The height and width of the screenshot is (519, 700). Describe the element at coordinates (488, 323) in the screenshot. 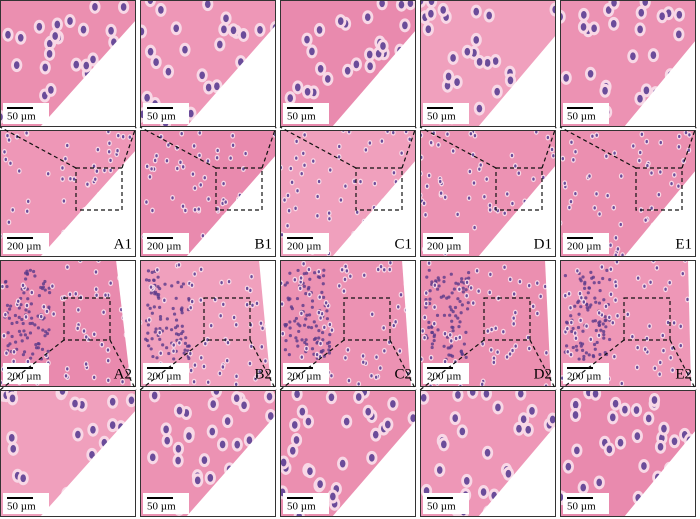

I see `panel` at that location.